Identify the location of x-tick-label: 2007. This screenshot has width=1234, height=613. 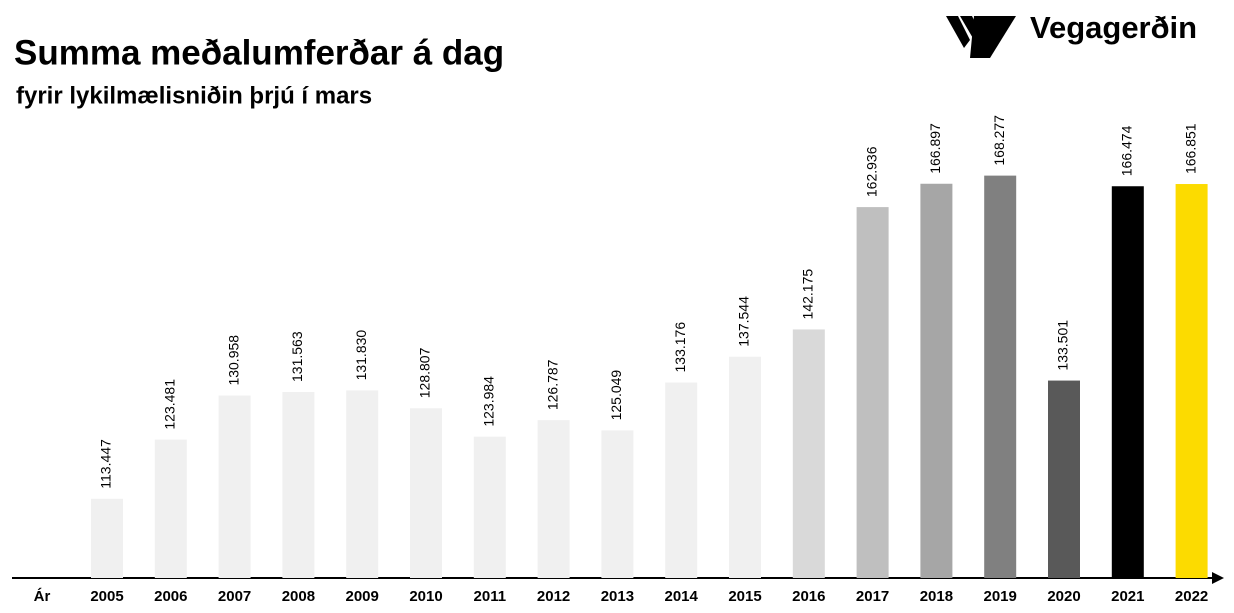
(234, 596).